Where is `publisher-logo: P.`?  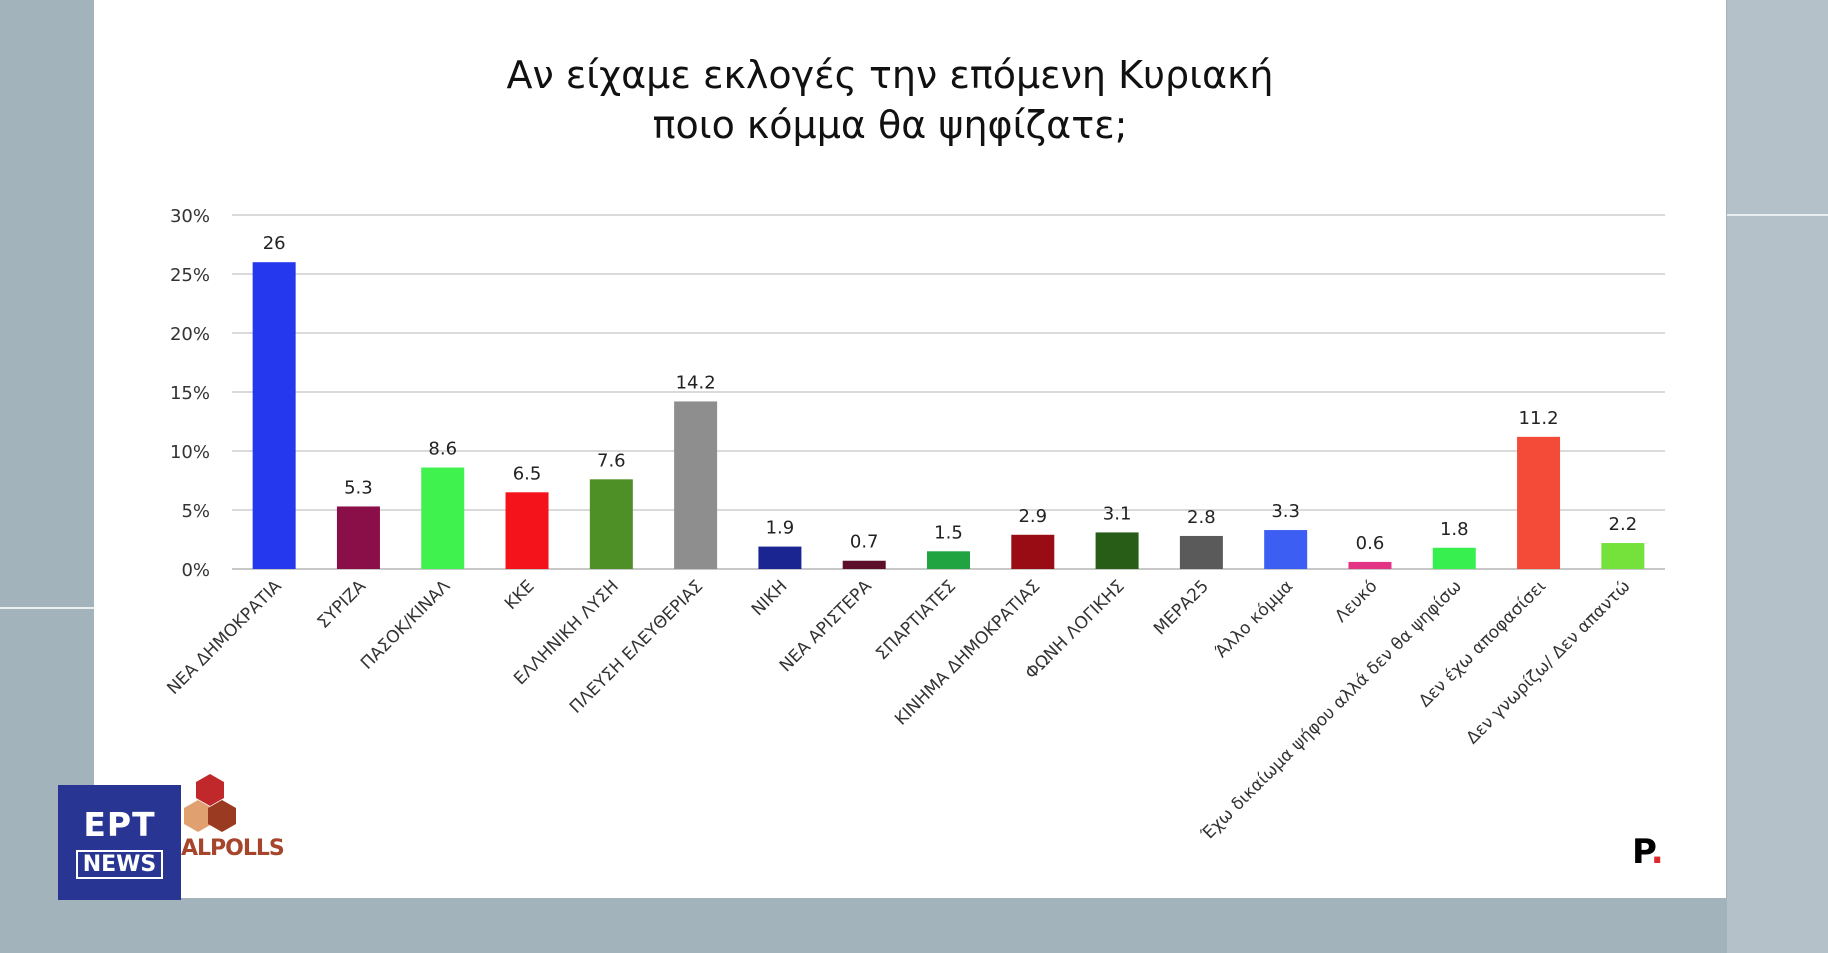
publisher-logo: P. is located at coordinates (1648, 852).